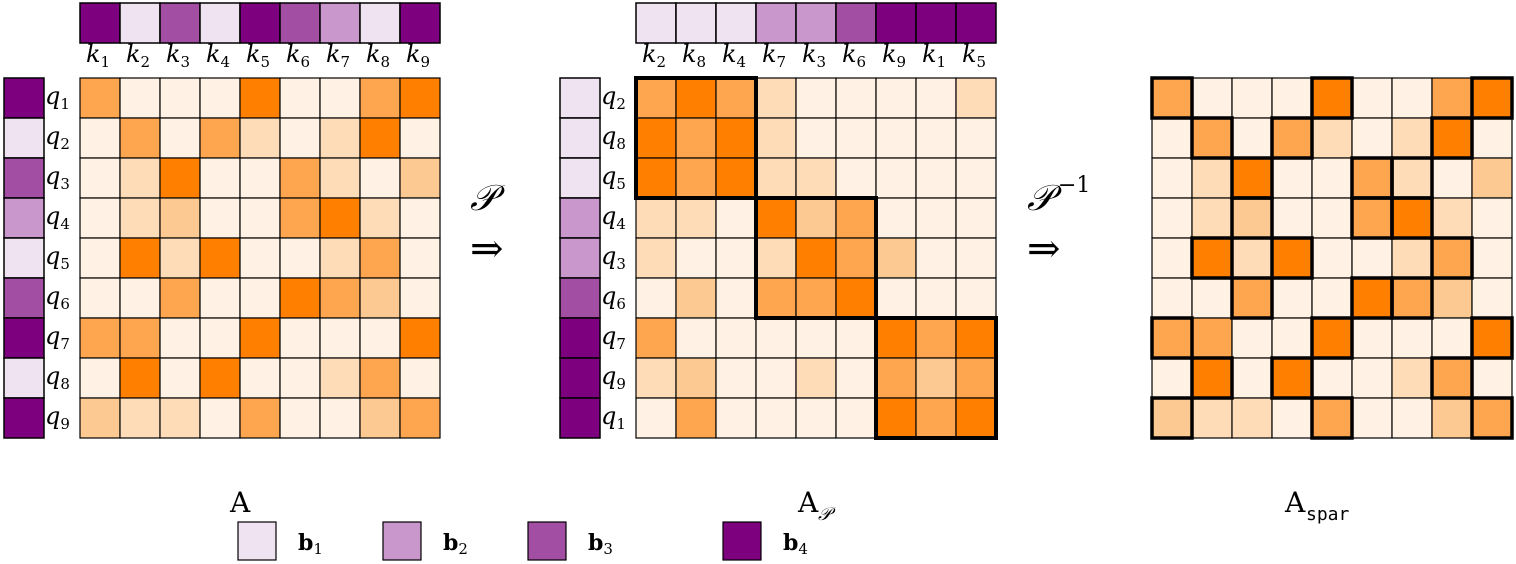 This screenshot has height=564, width=1516. Describe the element at coordinates (613, 217) in the screenshot. I see `query-label: q4` at that location.